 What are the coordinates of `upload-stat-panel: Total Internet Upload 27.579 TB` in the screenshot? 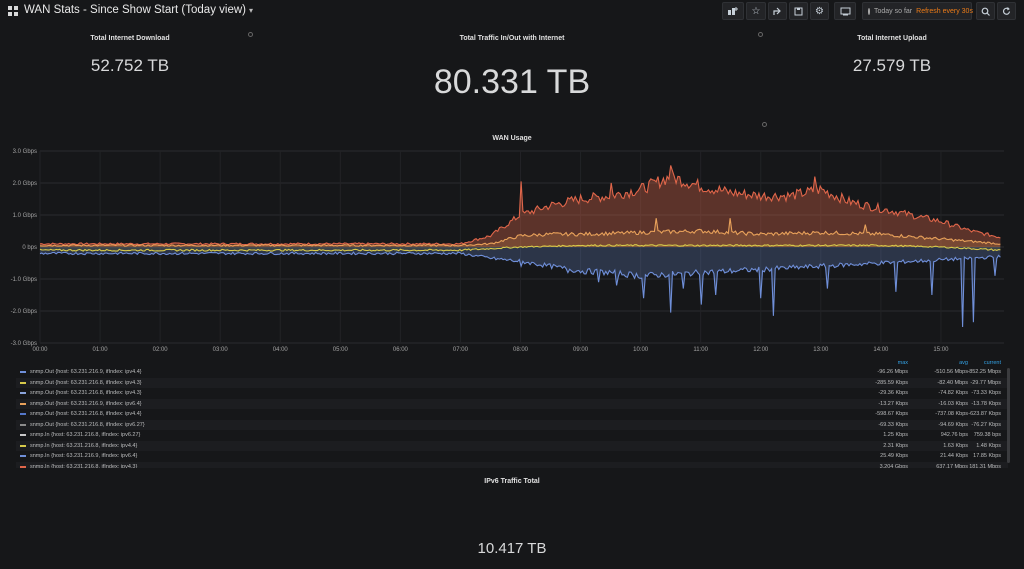 It's located at (892, 67).